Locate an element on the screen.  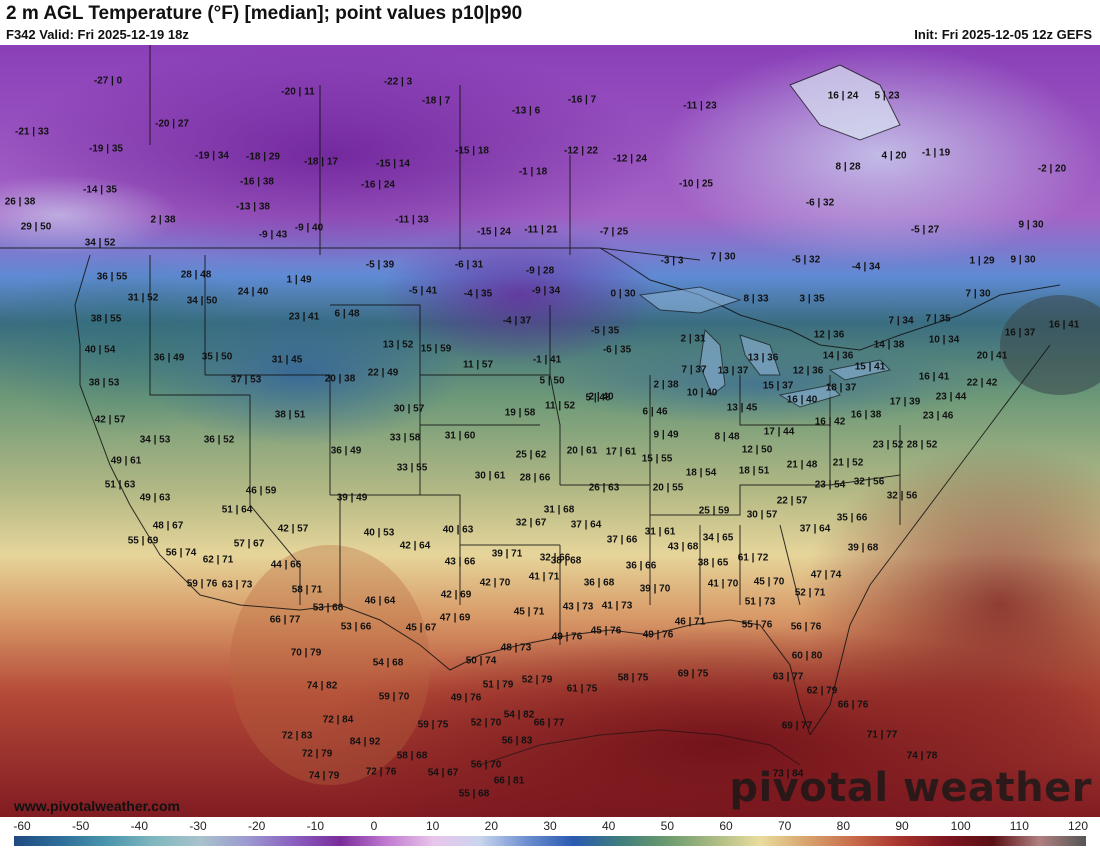
point-value: 31 | 61 is located at coordinates (660, 532).